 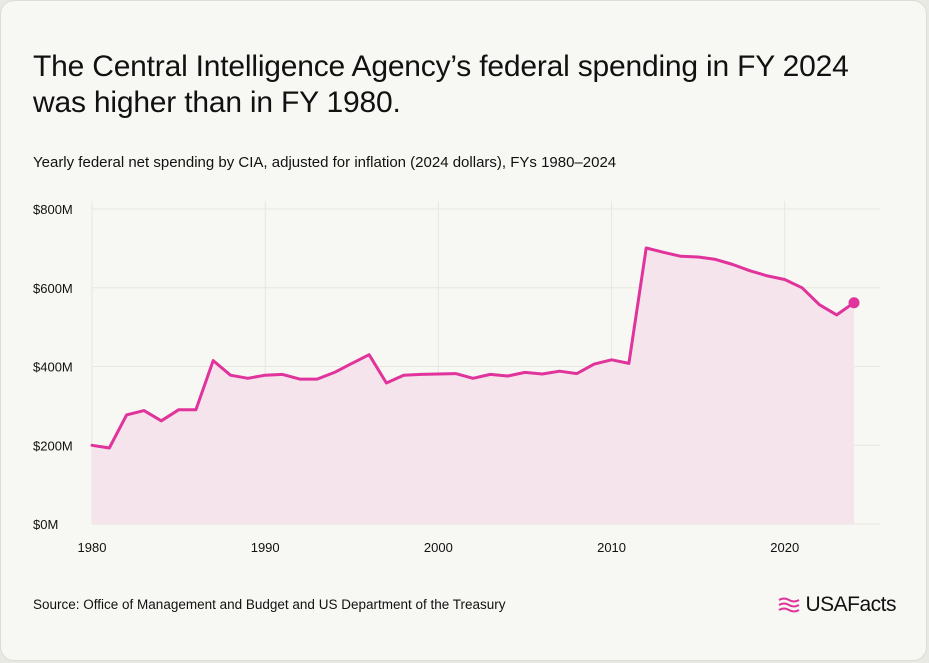 What do you see at coordinates (53, 445) in the screenshot?
I see `y-tick-label: $200M` at bounding box center [53, 445].